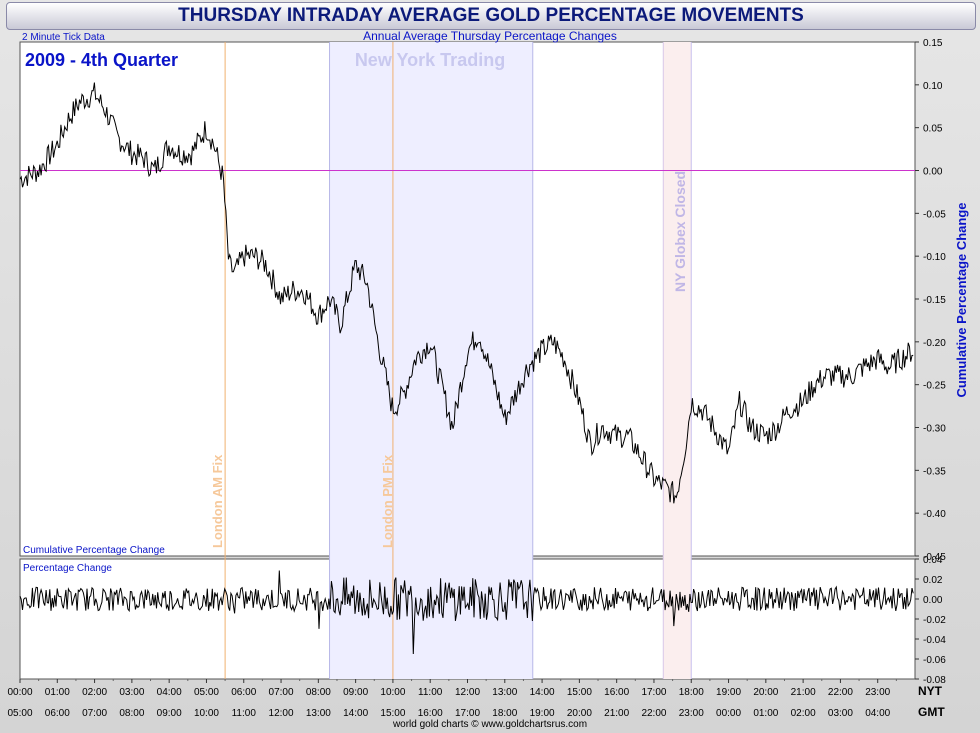 The width and height of the screenshot is (980, 733). I want to click on x-tick-label-gmt-21: 02:00, so click(803, 713).